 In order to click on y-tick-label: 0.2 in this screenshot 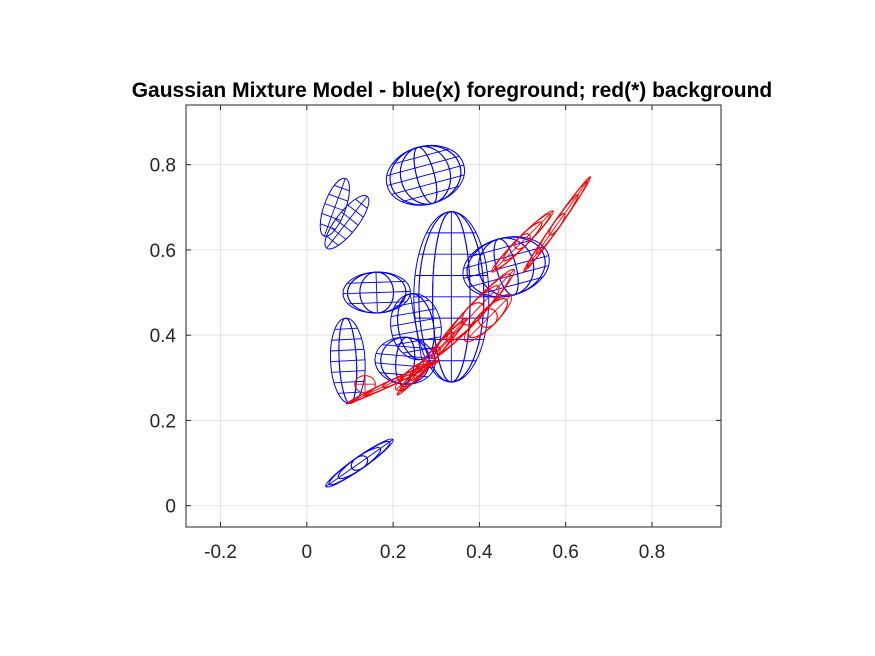, I will do `click(163, 421)`.